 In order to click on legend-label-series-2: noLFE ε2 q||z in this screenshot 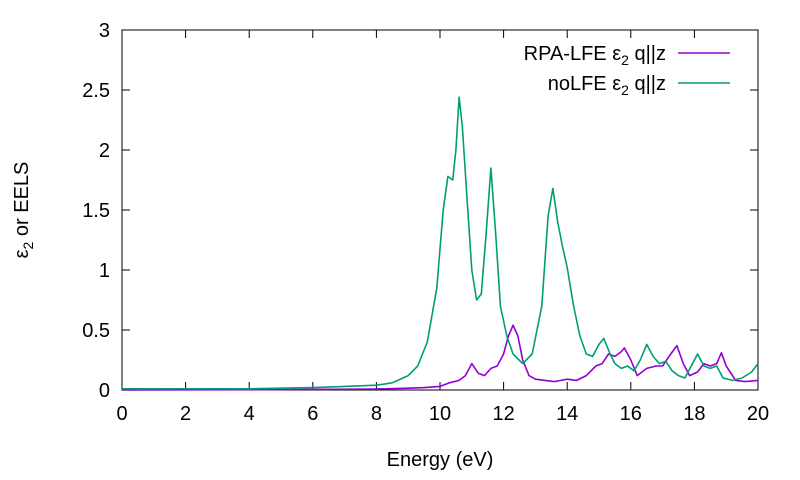, I will do `click(607, 85)`.